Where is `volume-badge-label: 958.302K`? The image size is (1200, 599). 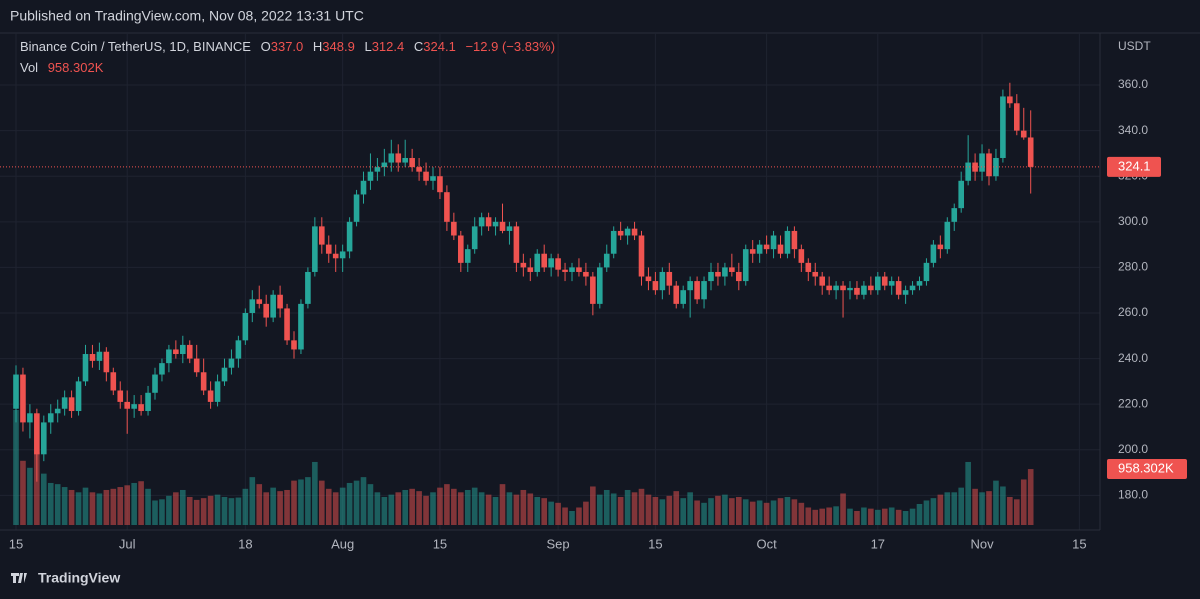
volume-badge-label: 958.302K is located at coordinates (1146, 467).